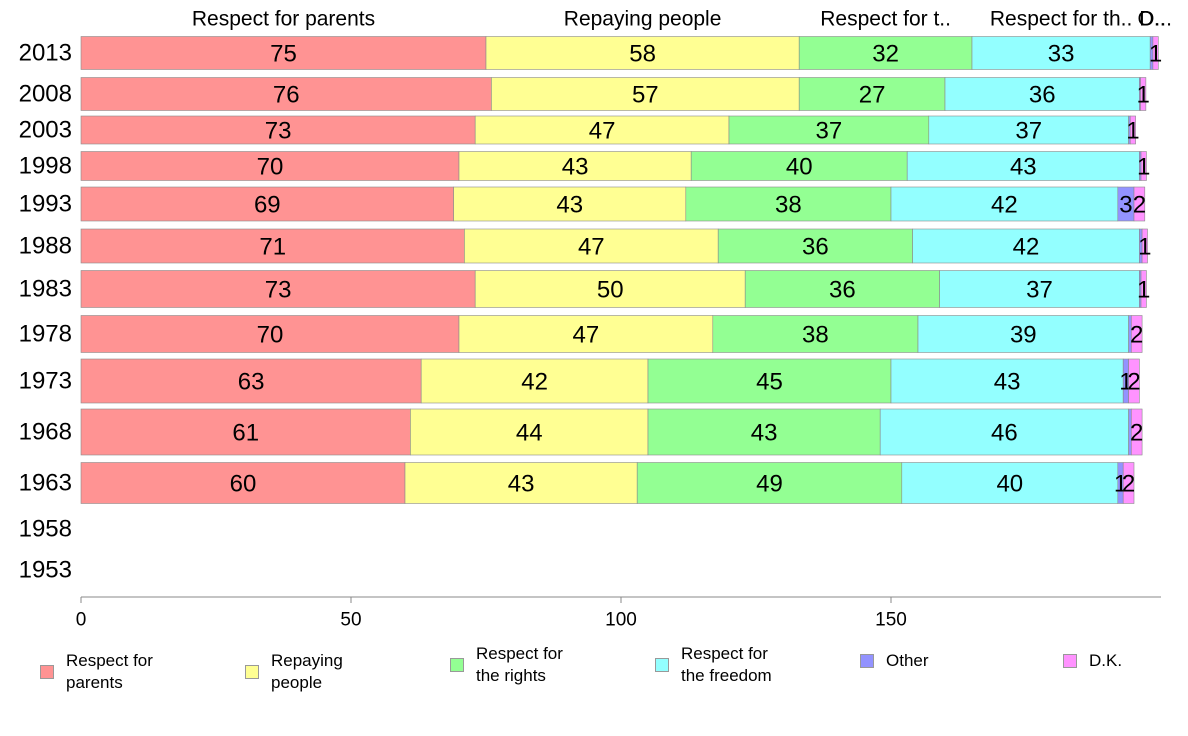 Image resolution: width=1188 pixels, height=736 pixels. What do you see at coordinates (45, 570) in the screenshot?
I see `year-label-1953: 1953` at bounding box center [45, 570].